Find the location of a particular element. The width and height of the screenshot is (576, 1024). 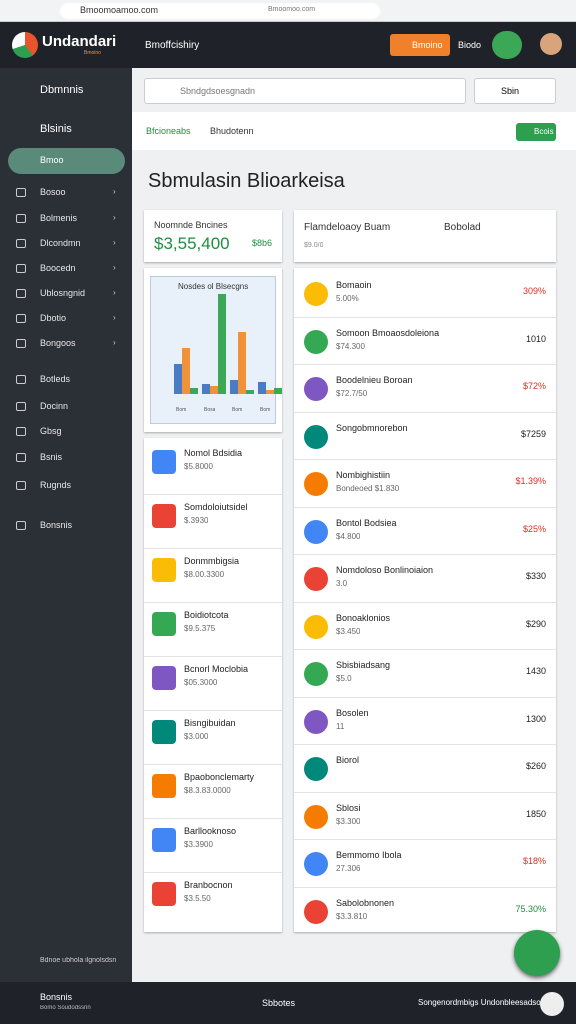

item-name: Songobmnorebon is located at coordinates (372, 427).